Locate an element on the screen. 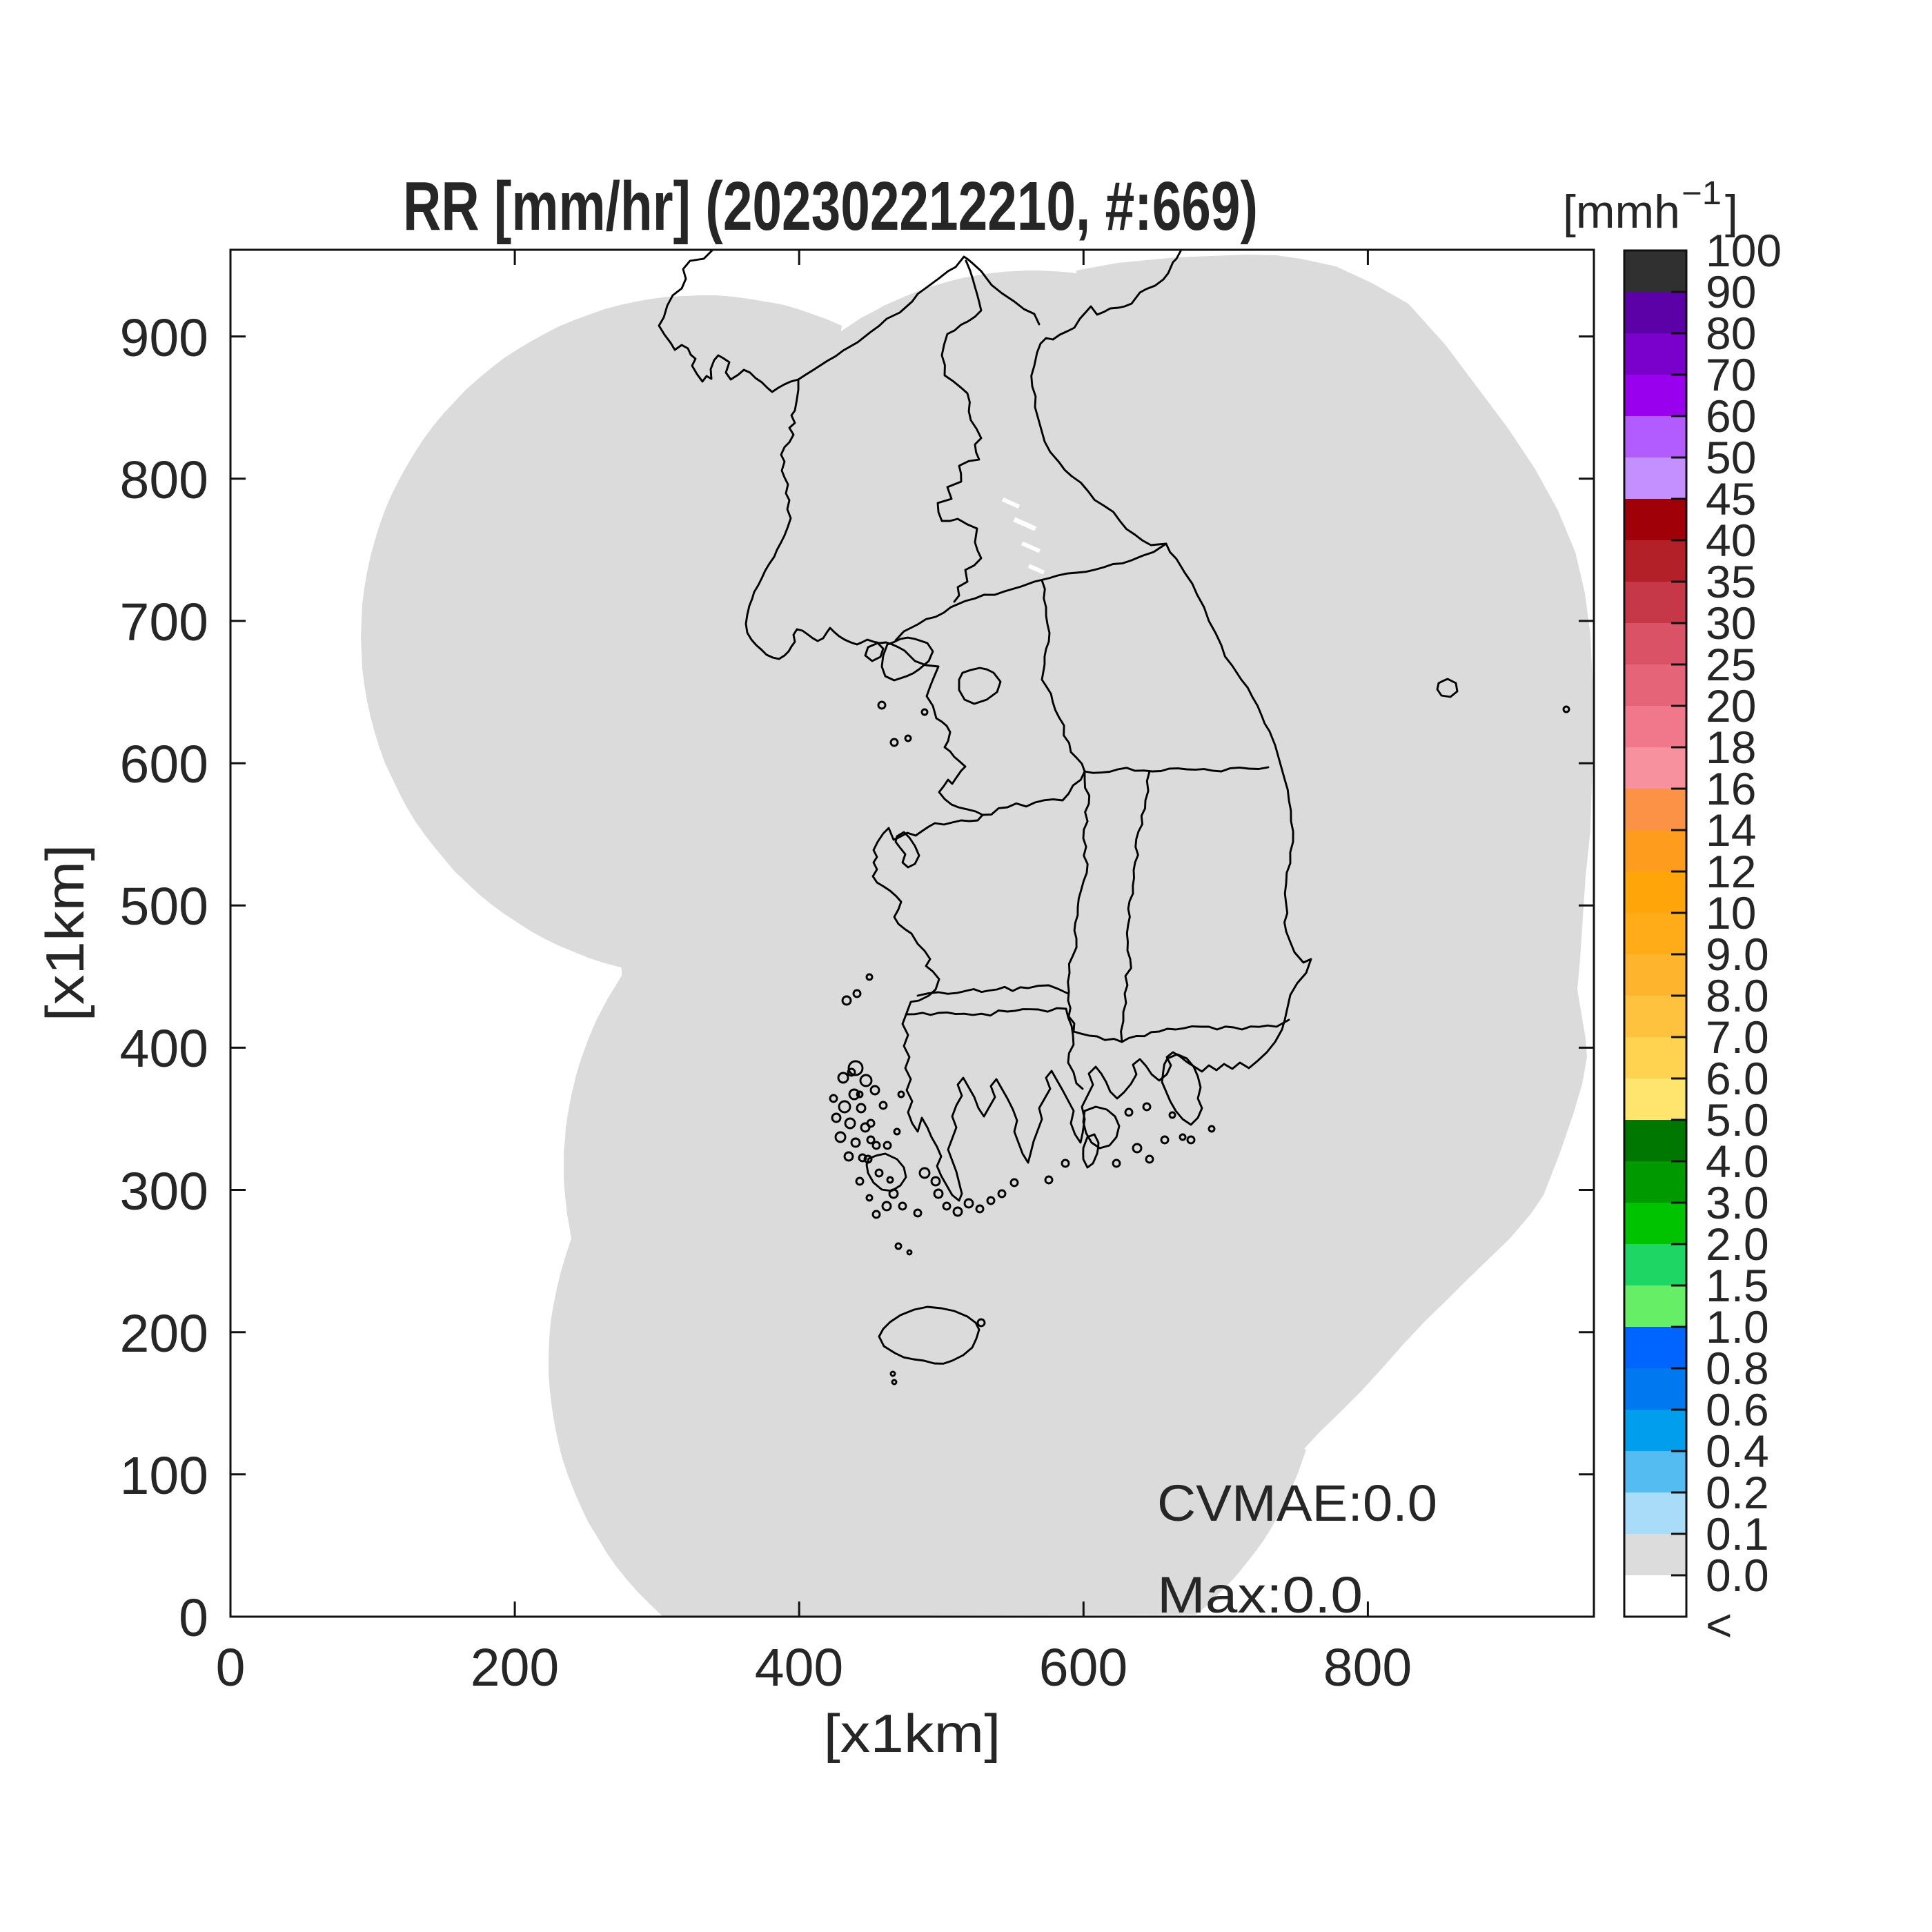 The height and width of the screenshot is (1932, 1932). svg-text: 25 is located at coordinates (1731, 664).